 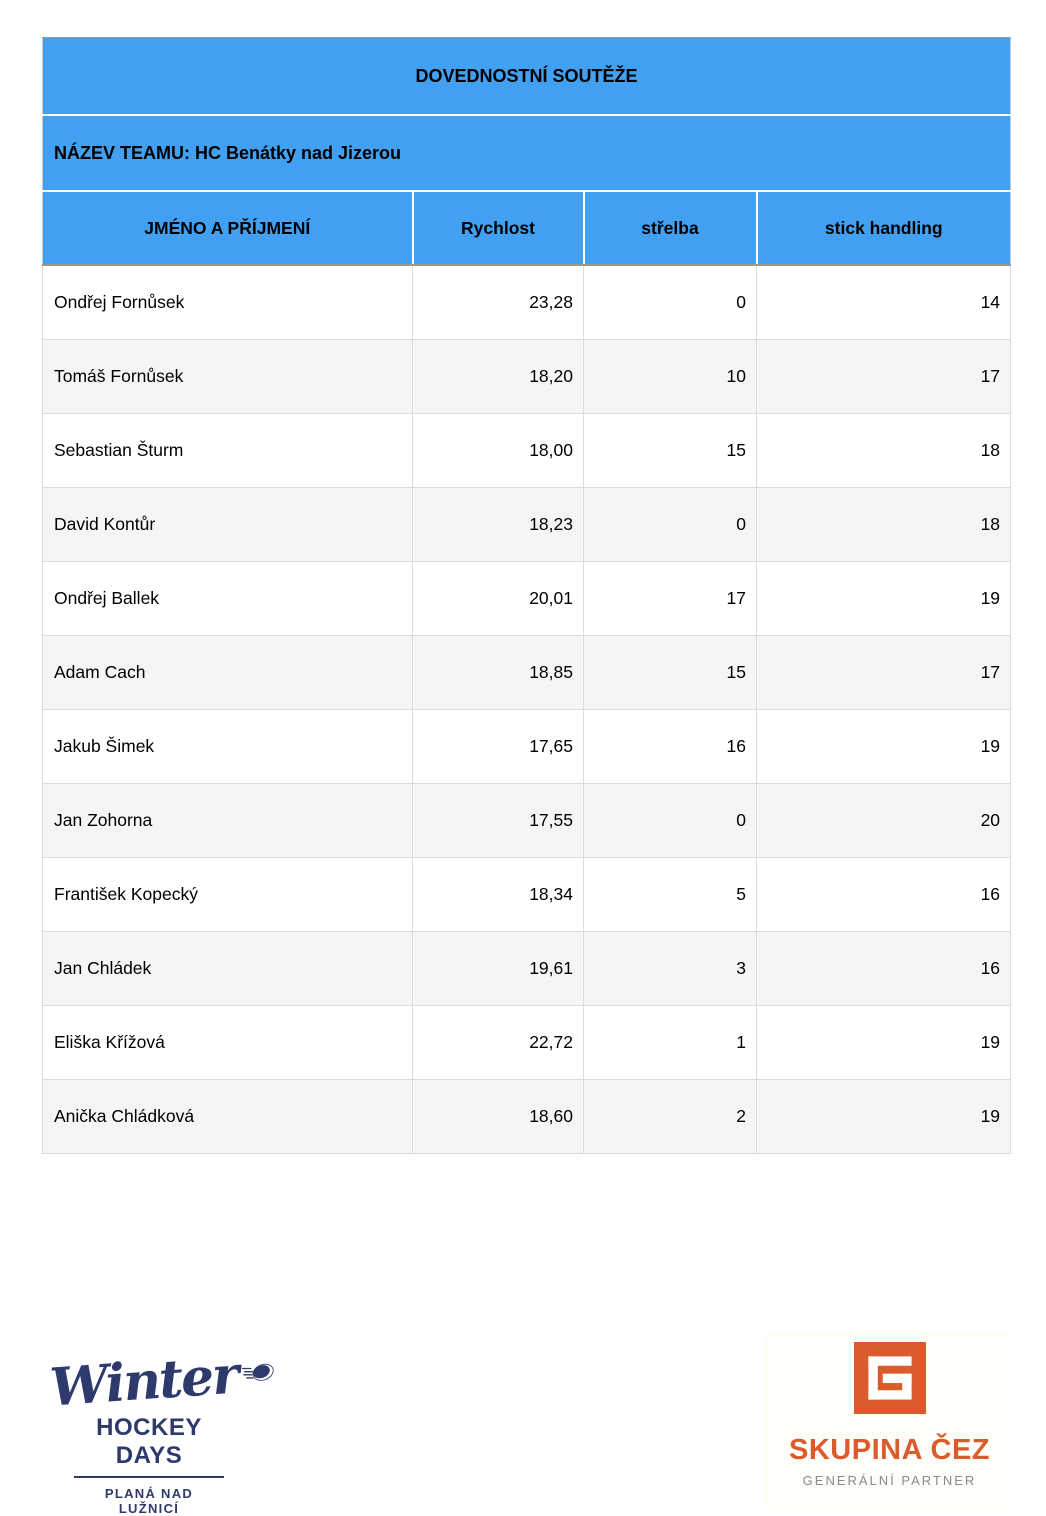 What do you see at coordinates (498, 820) in the screenshot?
I see `speed-cell: 17,55` at bounding box center [498, 820].